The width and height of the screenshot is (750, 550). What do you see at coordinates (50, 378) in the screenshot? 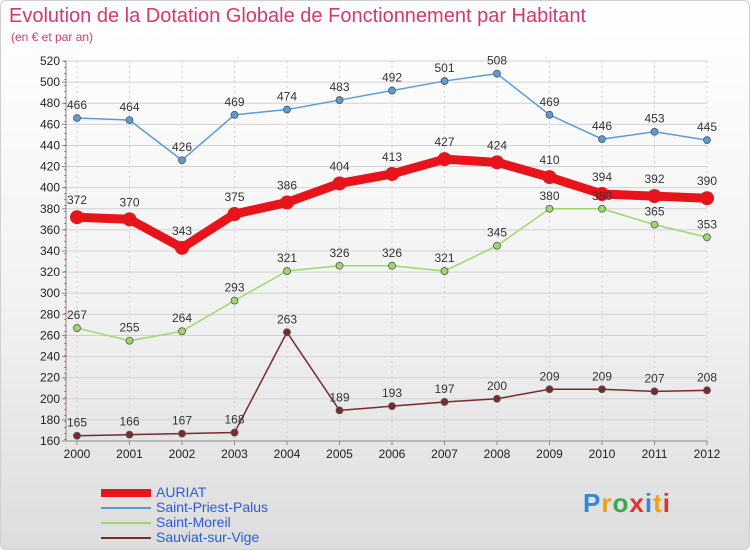
I see `y-tick-label: 220` at bounding box center [50, 378].